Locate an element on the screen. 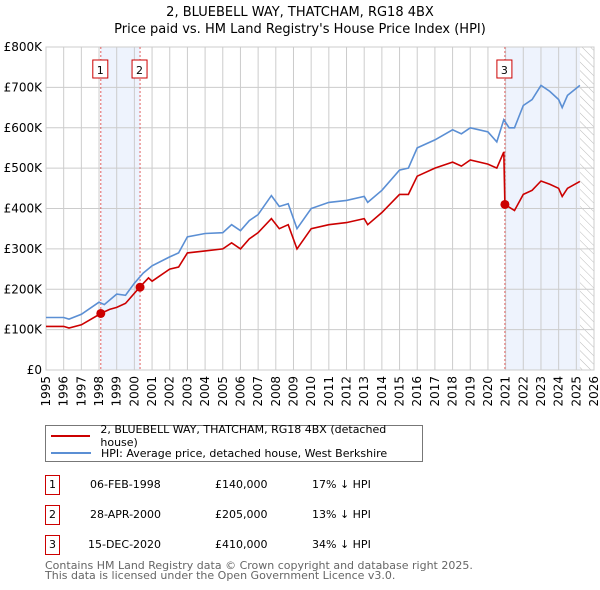 Image resolution: width=600 pixels, height=590 pixels. x-tick-label: 2013 is located at coordinates (364, 391).